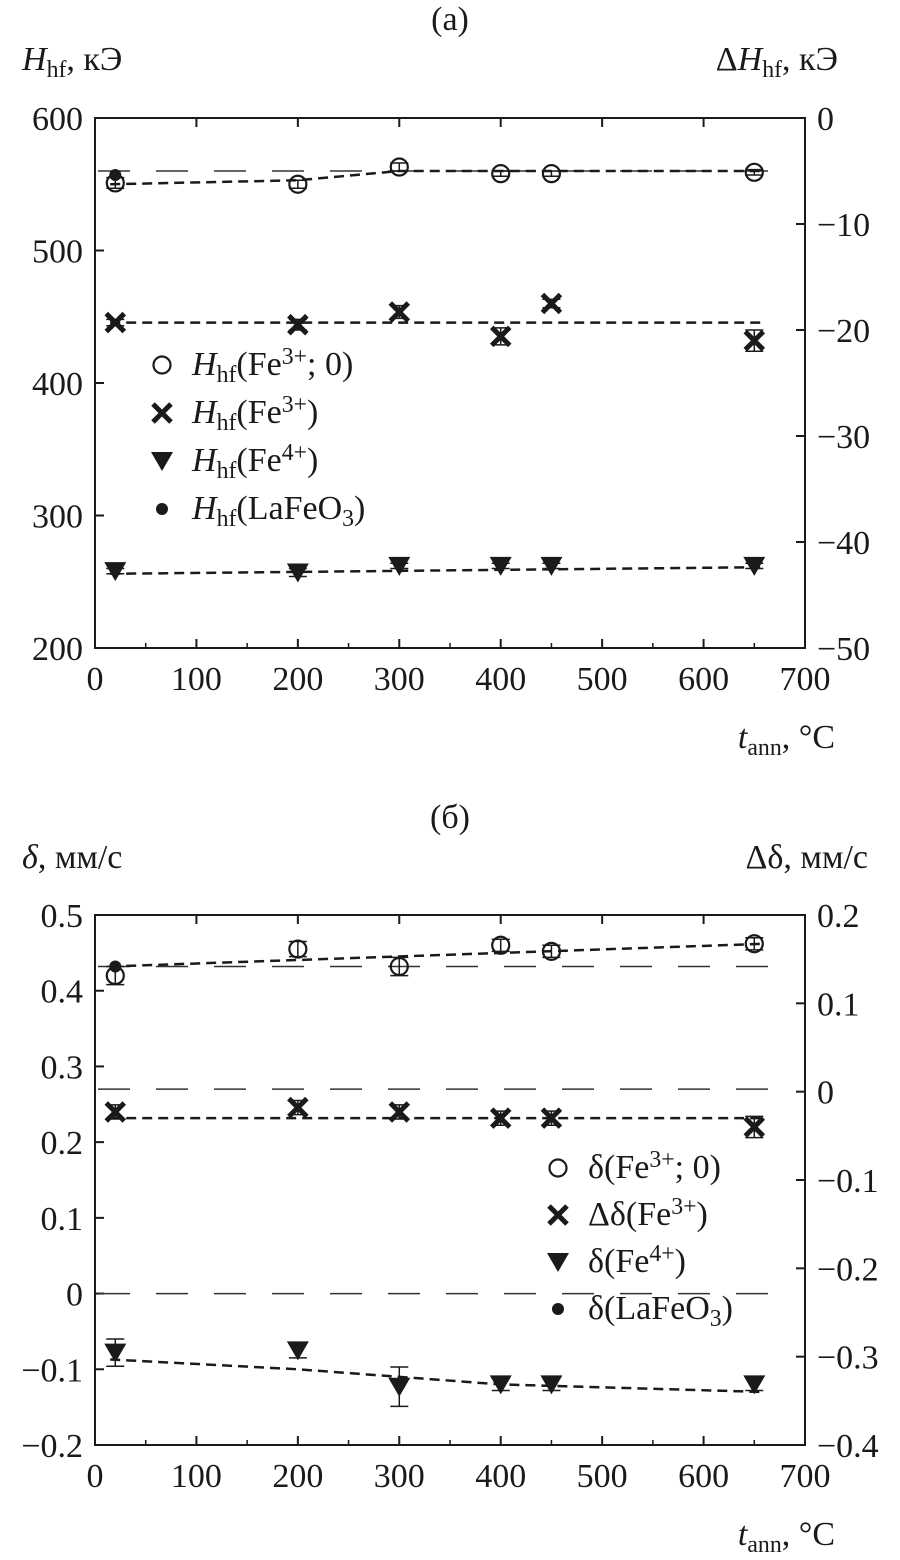 Image resolution: width=900 pixels, height=1560 pixels. What do you see at coordinates (807, 857) in the screenshot?
I see `y-axis-right-title: Δδ, мм/с` at bounding box center [807, 857].